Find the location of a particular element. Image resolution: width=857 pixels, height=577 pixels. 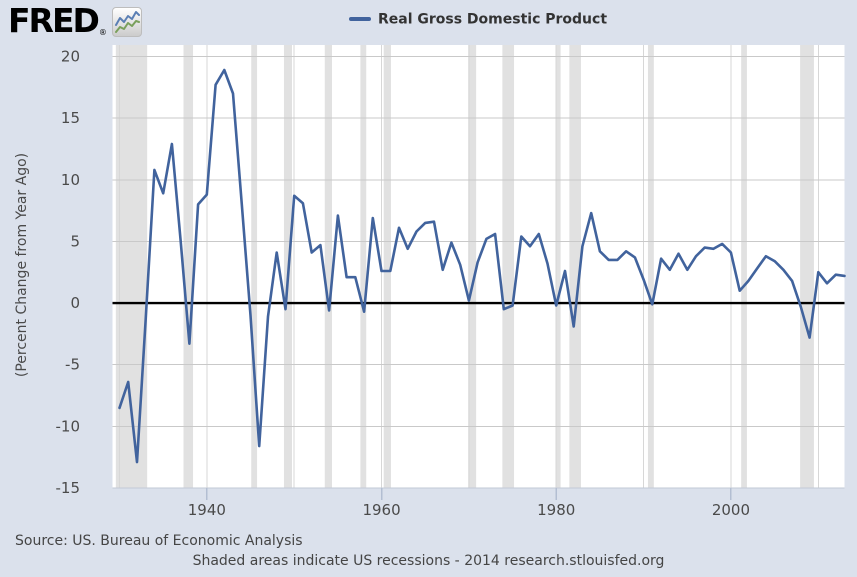

fred-logo: FRED ® is located at coordinates (75, 21).